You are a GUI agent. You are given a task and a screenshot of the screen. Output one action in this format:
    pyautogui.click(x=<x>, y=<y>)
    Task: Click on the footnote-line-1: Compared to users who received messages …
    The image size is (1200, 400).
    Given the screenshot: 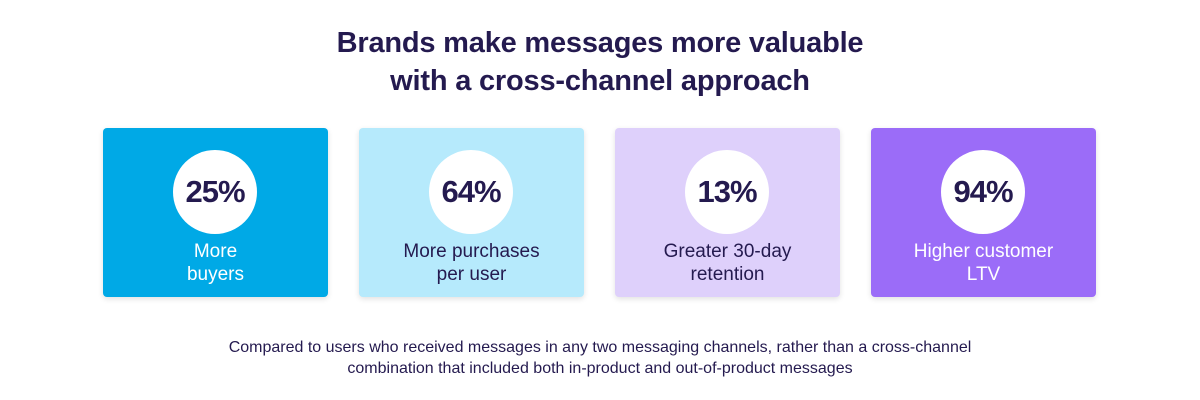 What is the action you would take?
    pyautogui.click(x=600, y=347)
    